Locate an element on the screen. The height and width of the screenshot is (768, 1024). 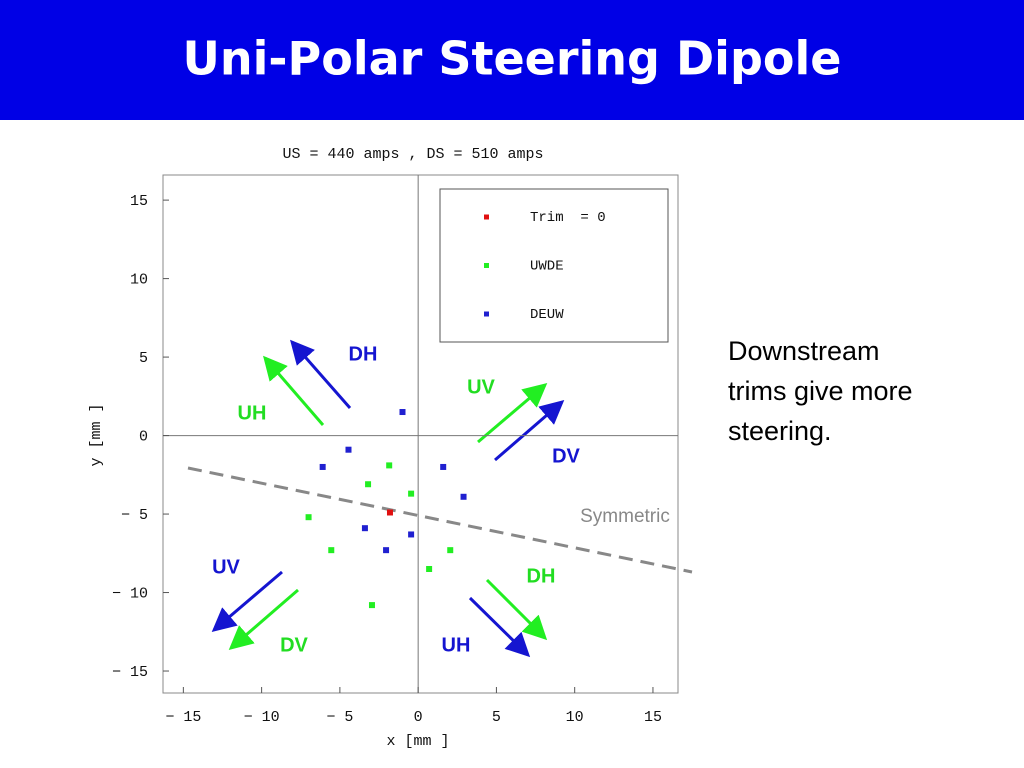
y-tick-label: 15 is located at coordinates (139, 201).